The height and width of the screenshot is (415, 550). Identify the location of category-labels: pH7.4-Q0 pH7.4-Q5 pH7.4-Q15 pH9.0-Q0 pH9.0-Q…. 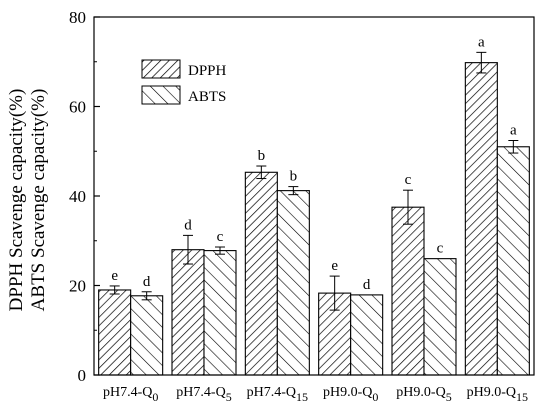
(315, 394).